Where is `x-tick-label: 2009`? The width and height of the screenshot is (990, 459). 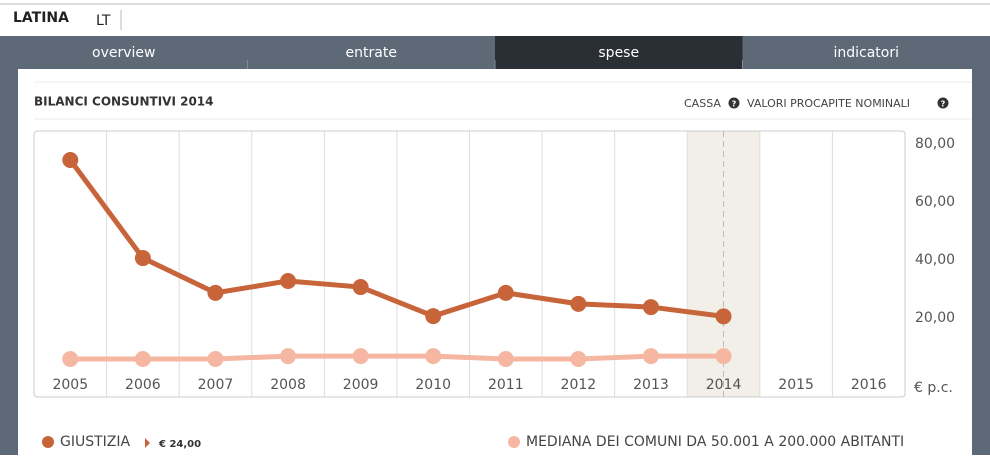 x-tick-label: 2009 is located at coordinates (361, 385).